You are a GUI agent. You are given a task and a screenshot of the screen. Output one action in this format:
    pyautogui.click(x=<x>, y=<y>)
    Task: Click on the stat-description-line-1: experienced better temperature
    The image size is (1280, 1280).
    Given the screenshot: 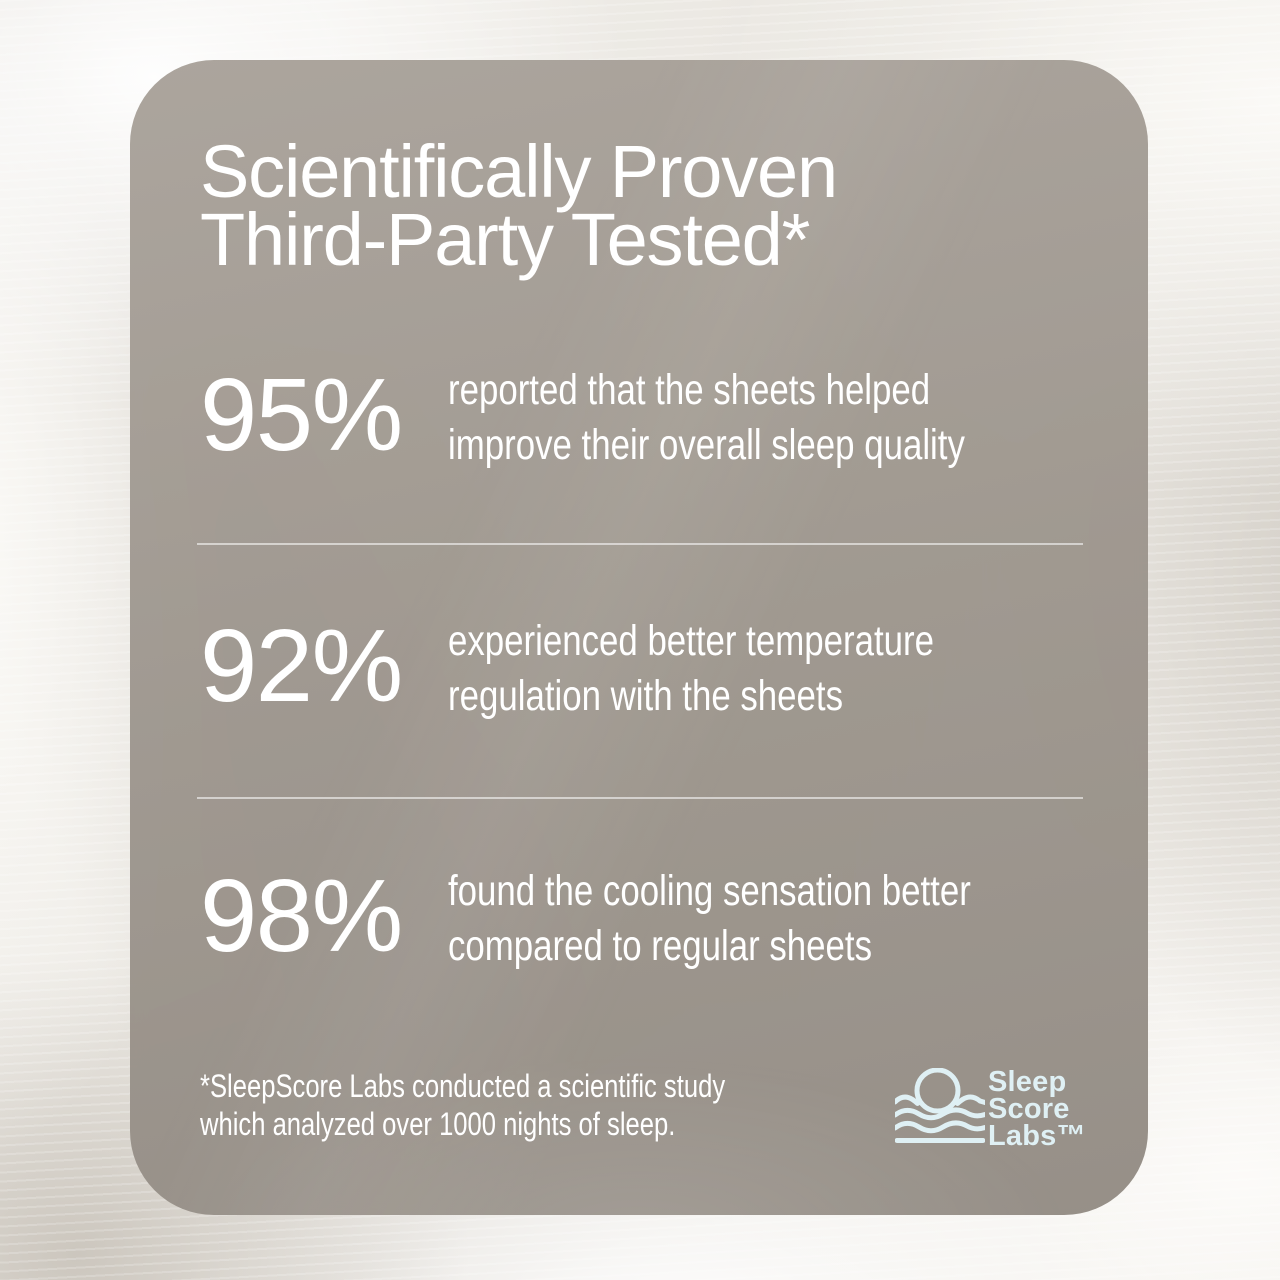 What is the action you would take?
    pyautogui.click(x=691, y=641)
    